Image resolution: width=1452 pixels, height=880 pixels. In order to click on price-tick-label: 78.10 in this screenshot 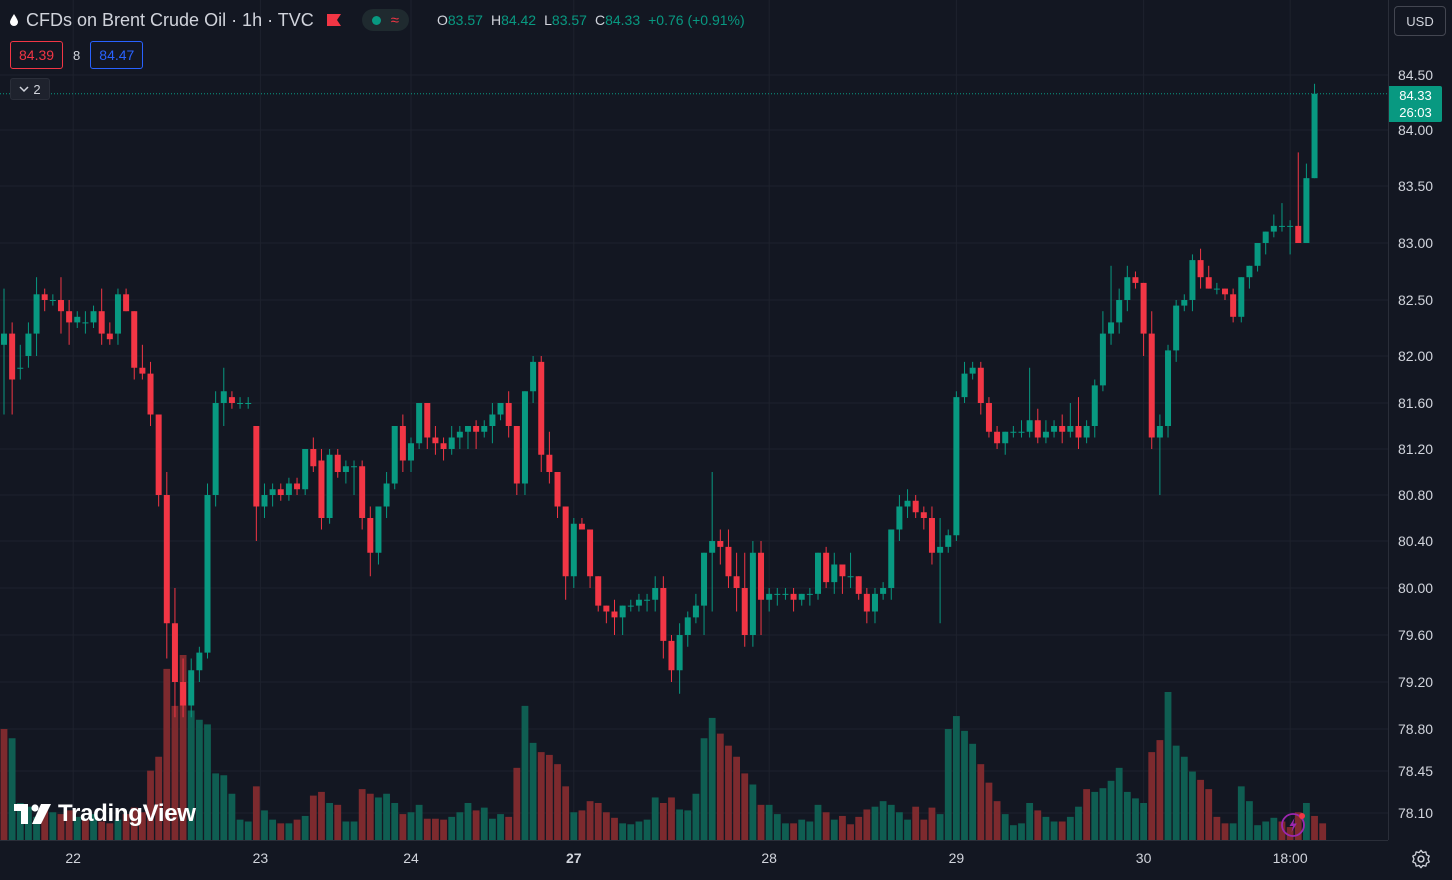, I will do `click(1416, 813)`.